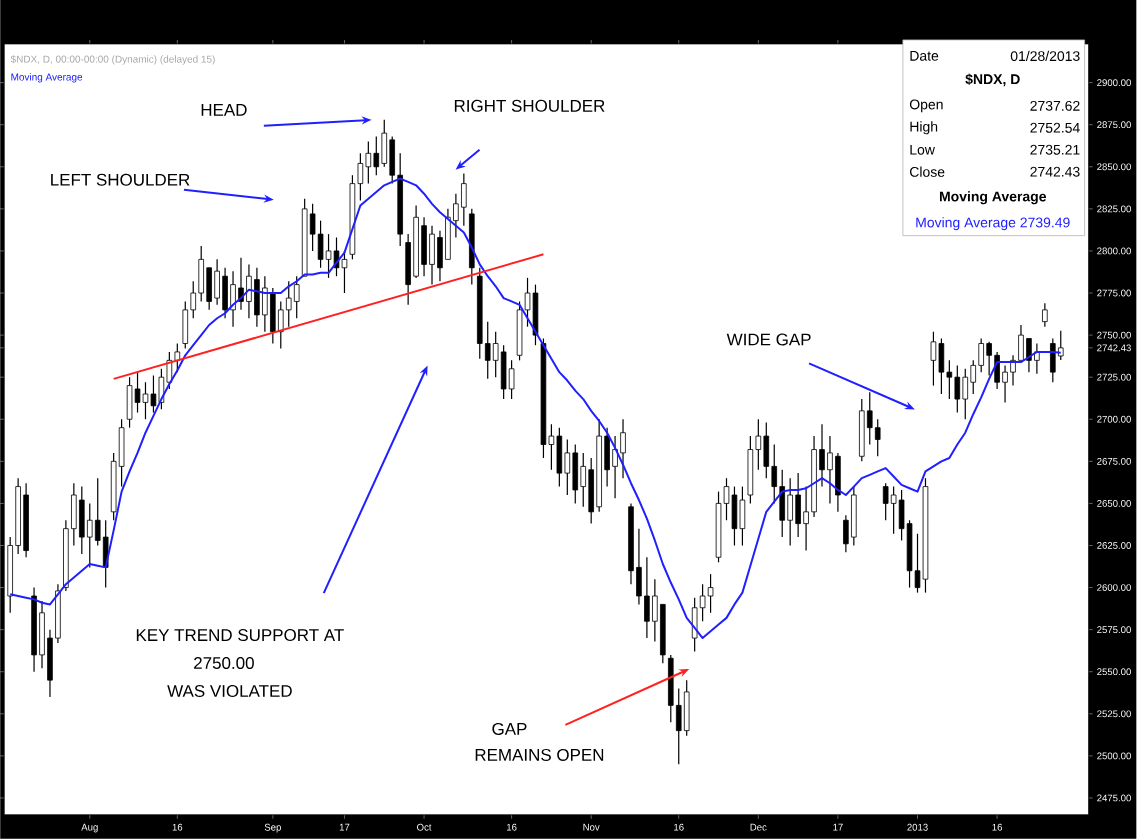  I want to click on annotation: REMAINS OPEN, so click(539, 755).